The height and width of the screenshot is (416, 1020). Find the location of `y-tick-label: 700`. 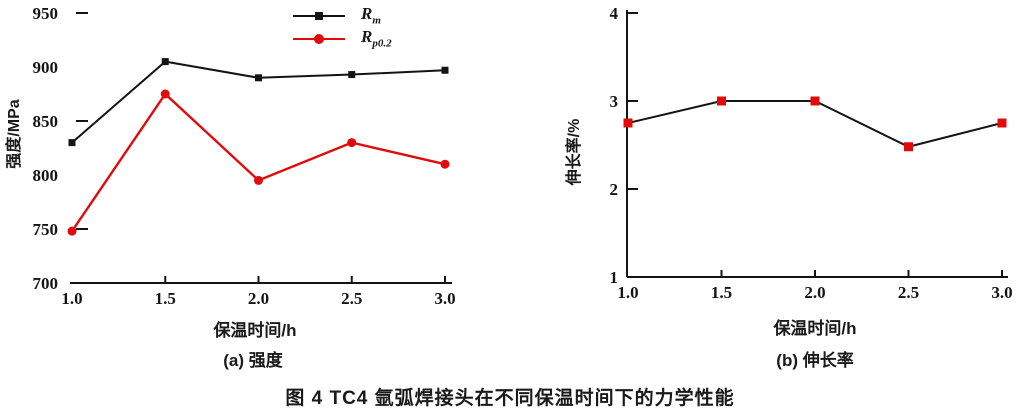

y-tick-label: 700 is located at coordinates (46, 283).